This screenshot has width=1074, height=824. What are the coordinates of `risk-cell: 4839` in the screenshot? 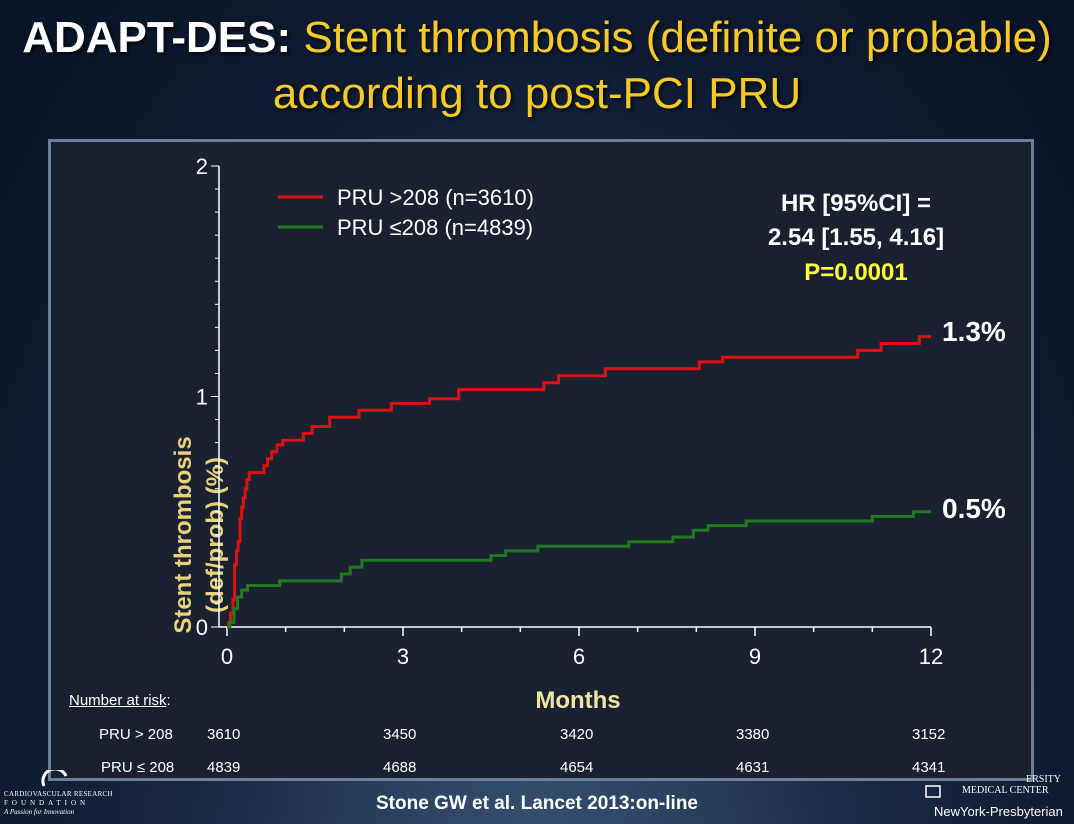 It's located at (224, 767).